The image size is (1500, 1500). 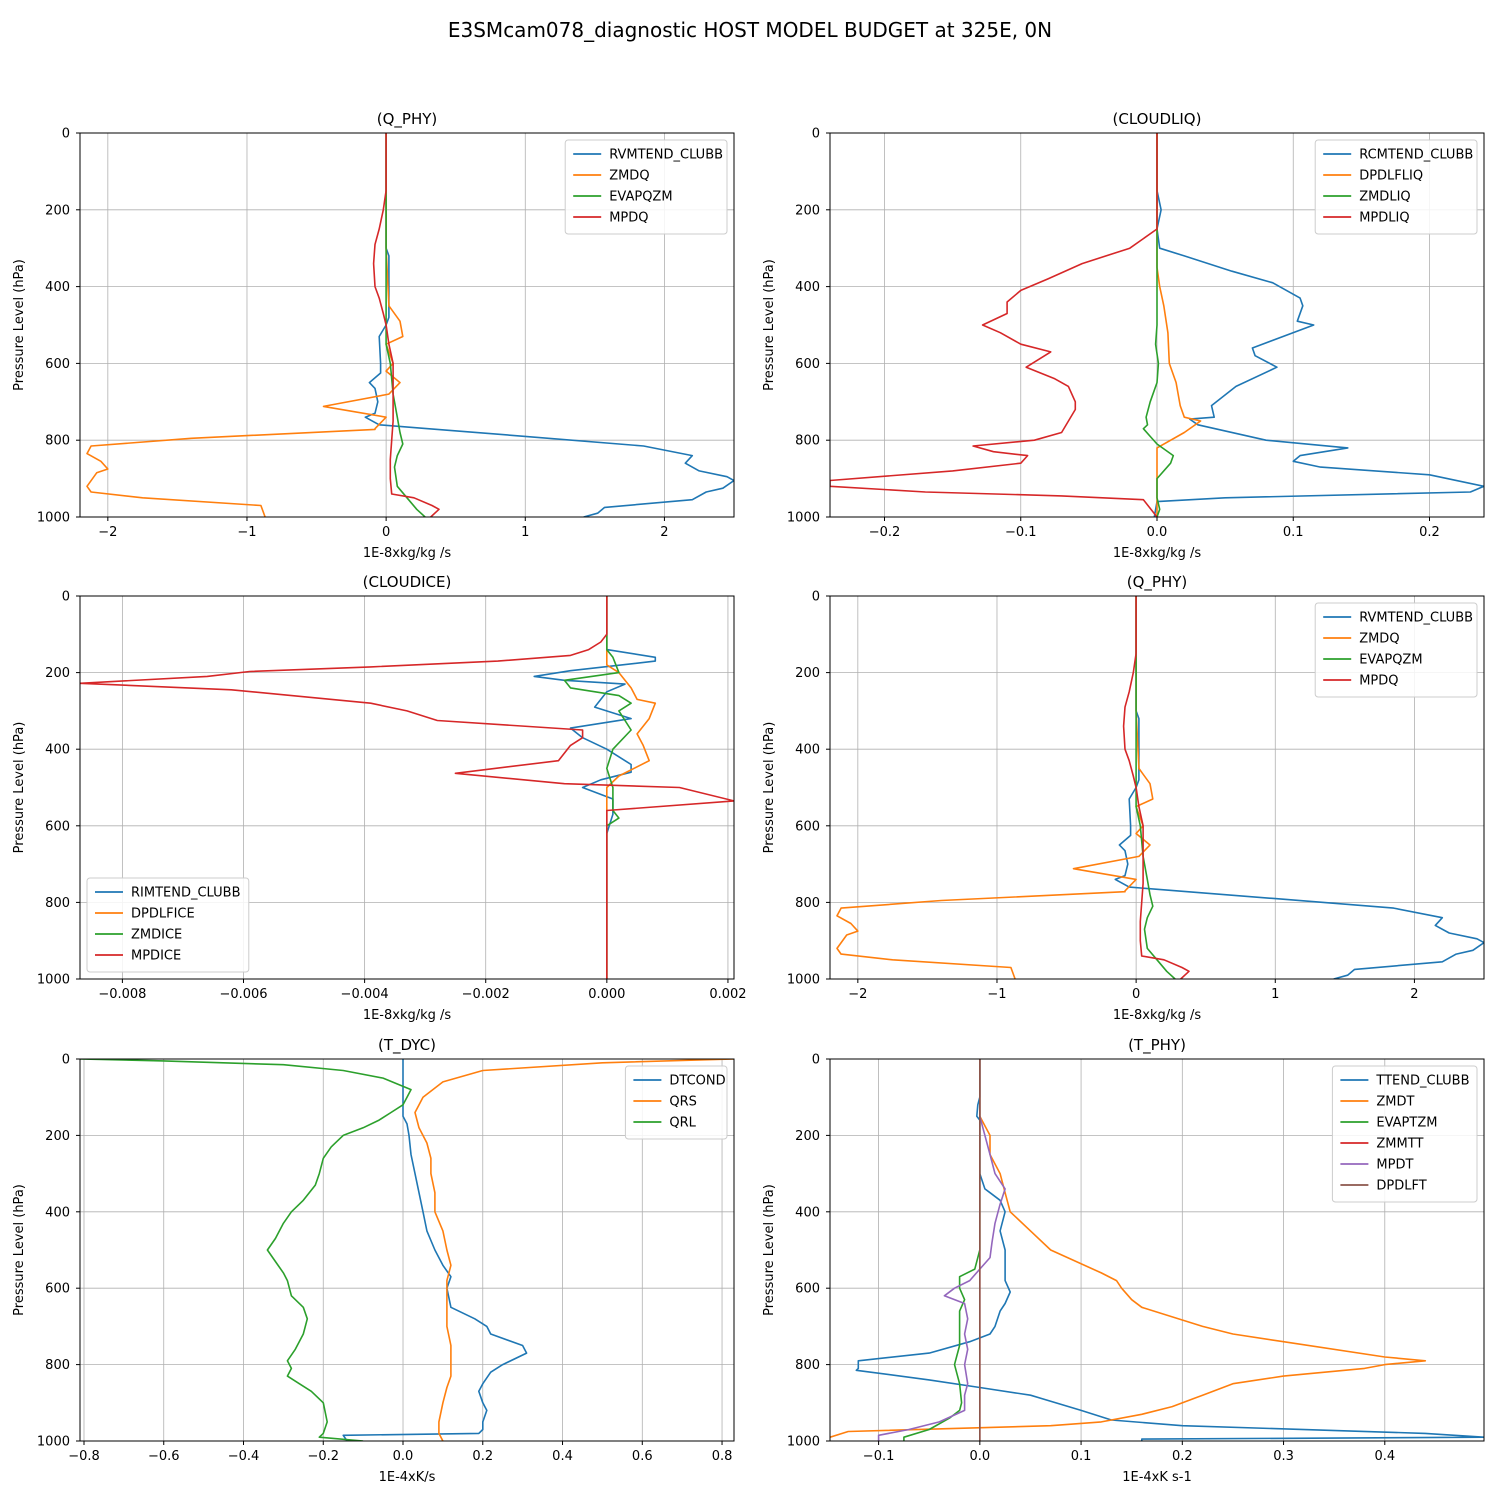 What do you see at coordinates (407, 1045) in the screenshot?
I see `panel-title: (T_DYC)` at bounding box center [407, 1045].